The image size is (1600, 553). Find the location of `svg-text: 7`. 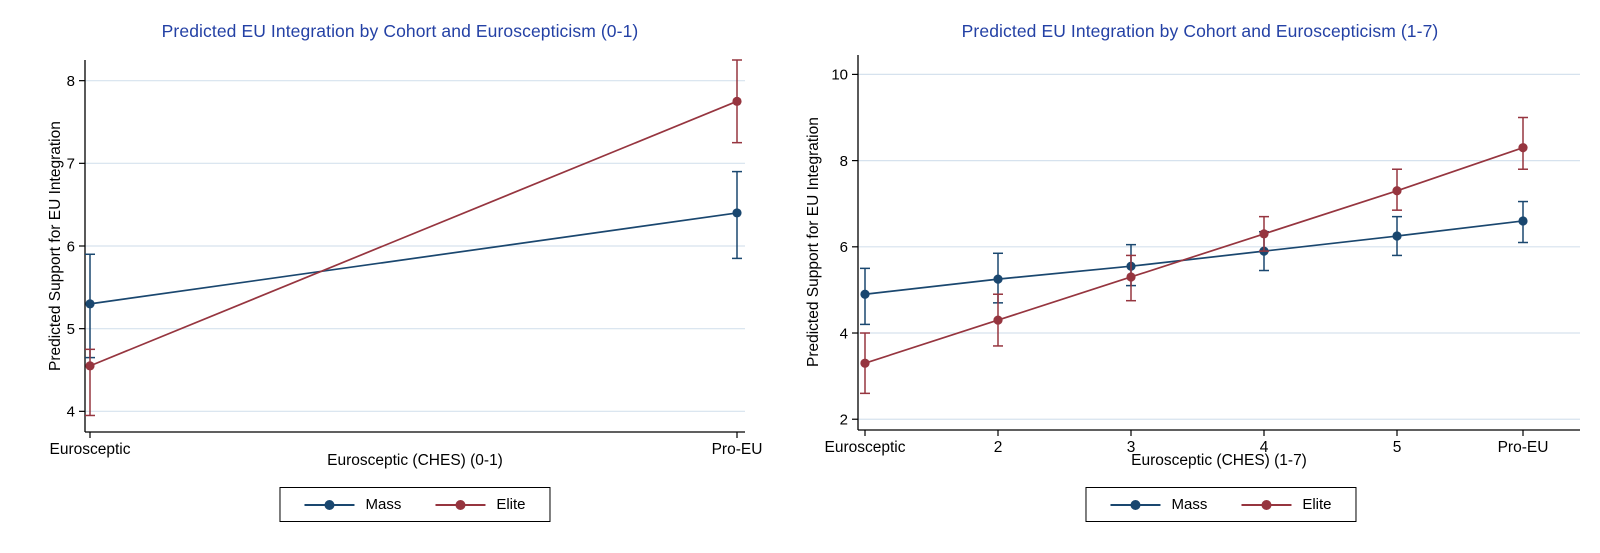

svg-text: 7 is located at coordinates (71, 164).